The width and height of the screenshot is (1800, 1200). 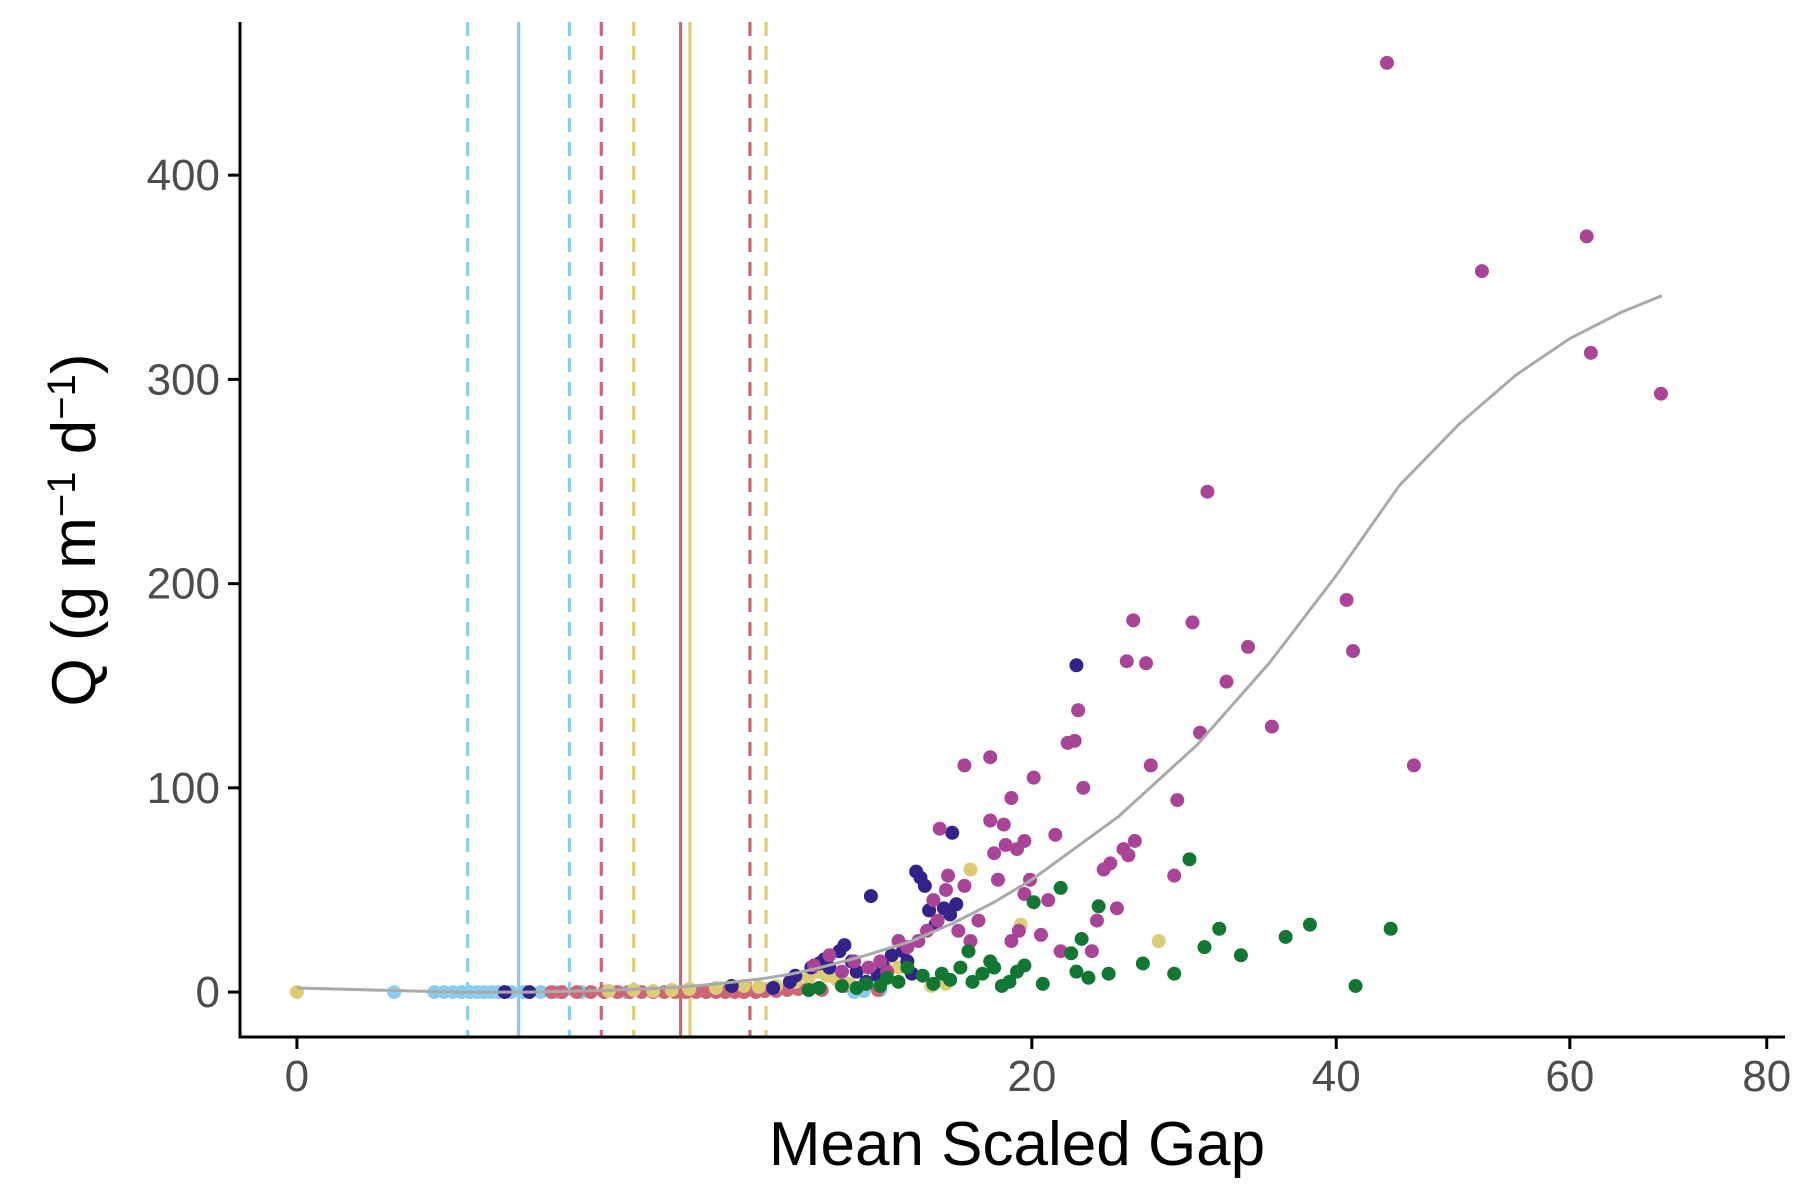 I want to click on y-axis-title-text: ), so click(x=74, y=363).